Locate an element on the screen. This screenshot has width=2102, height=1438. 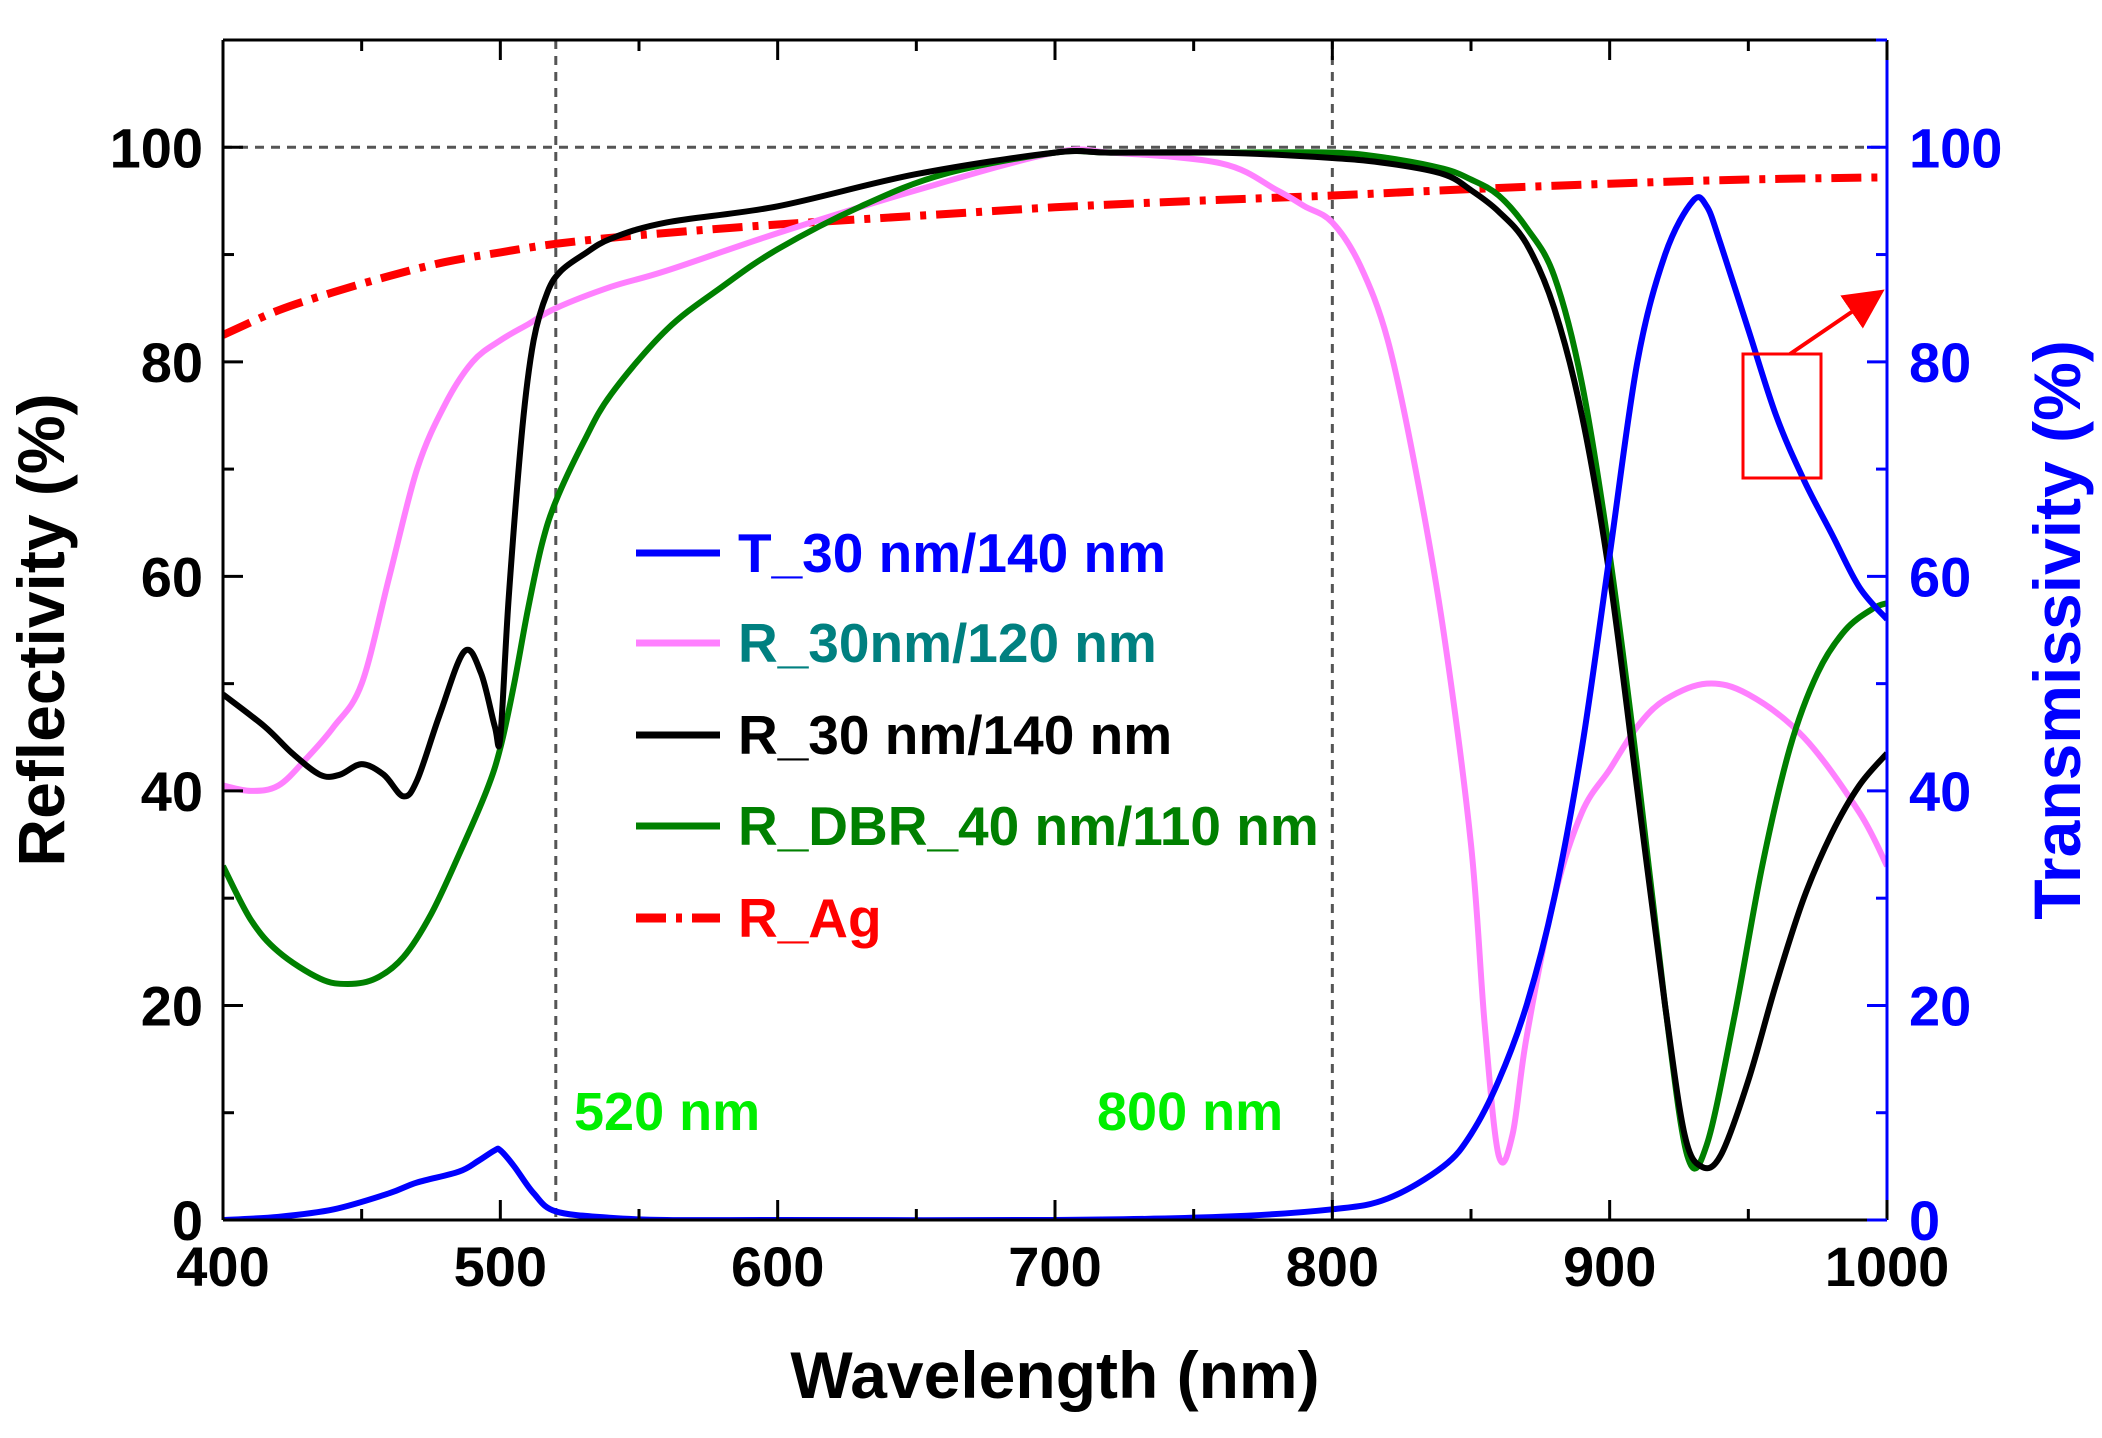
x-tick-label: 700 is located at coordinates (1054, 1266).